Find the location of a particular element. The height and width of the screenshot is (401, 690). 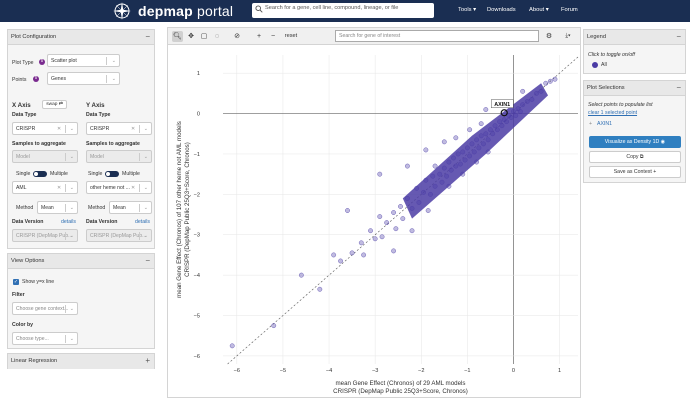

save-as-context-button: Save as Context + is located at coordinates (635, 172).